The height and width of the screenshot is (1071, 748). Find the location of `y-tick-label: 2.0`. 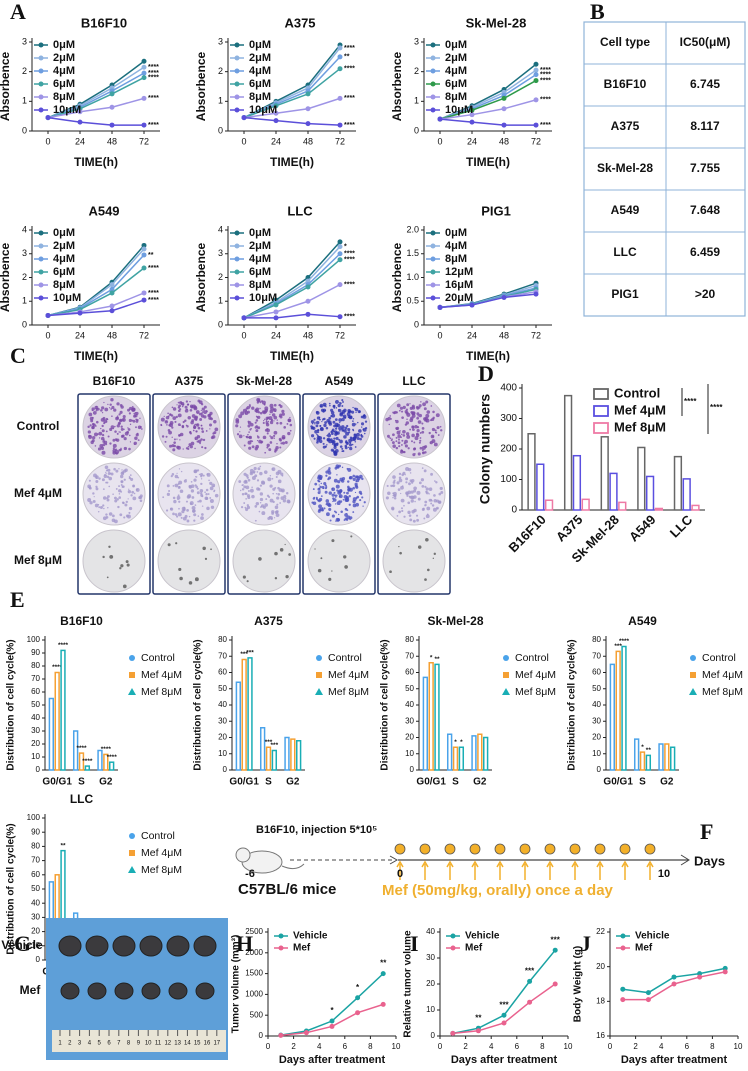

y-tick-label: 2.0 is located at coordinates (412, 229).